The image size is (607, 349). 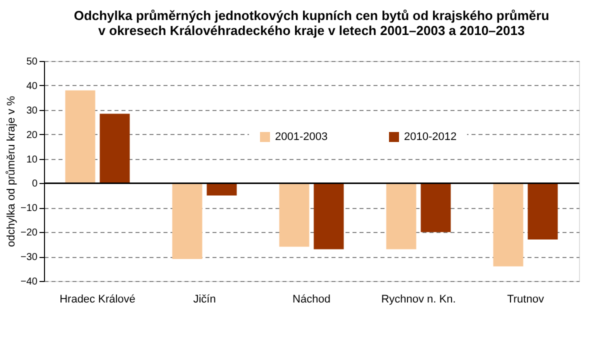 I want to click on x-tick-label: Trutnov, so click(x=525, y=300).